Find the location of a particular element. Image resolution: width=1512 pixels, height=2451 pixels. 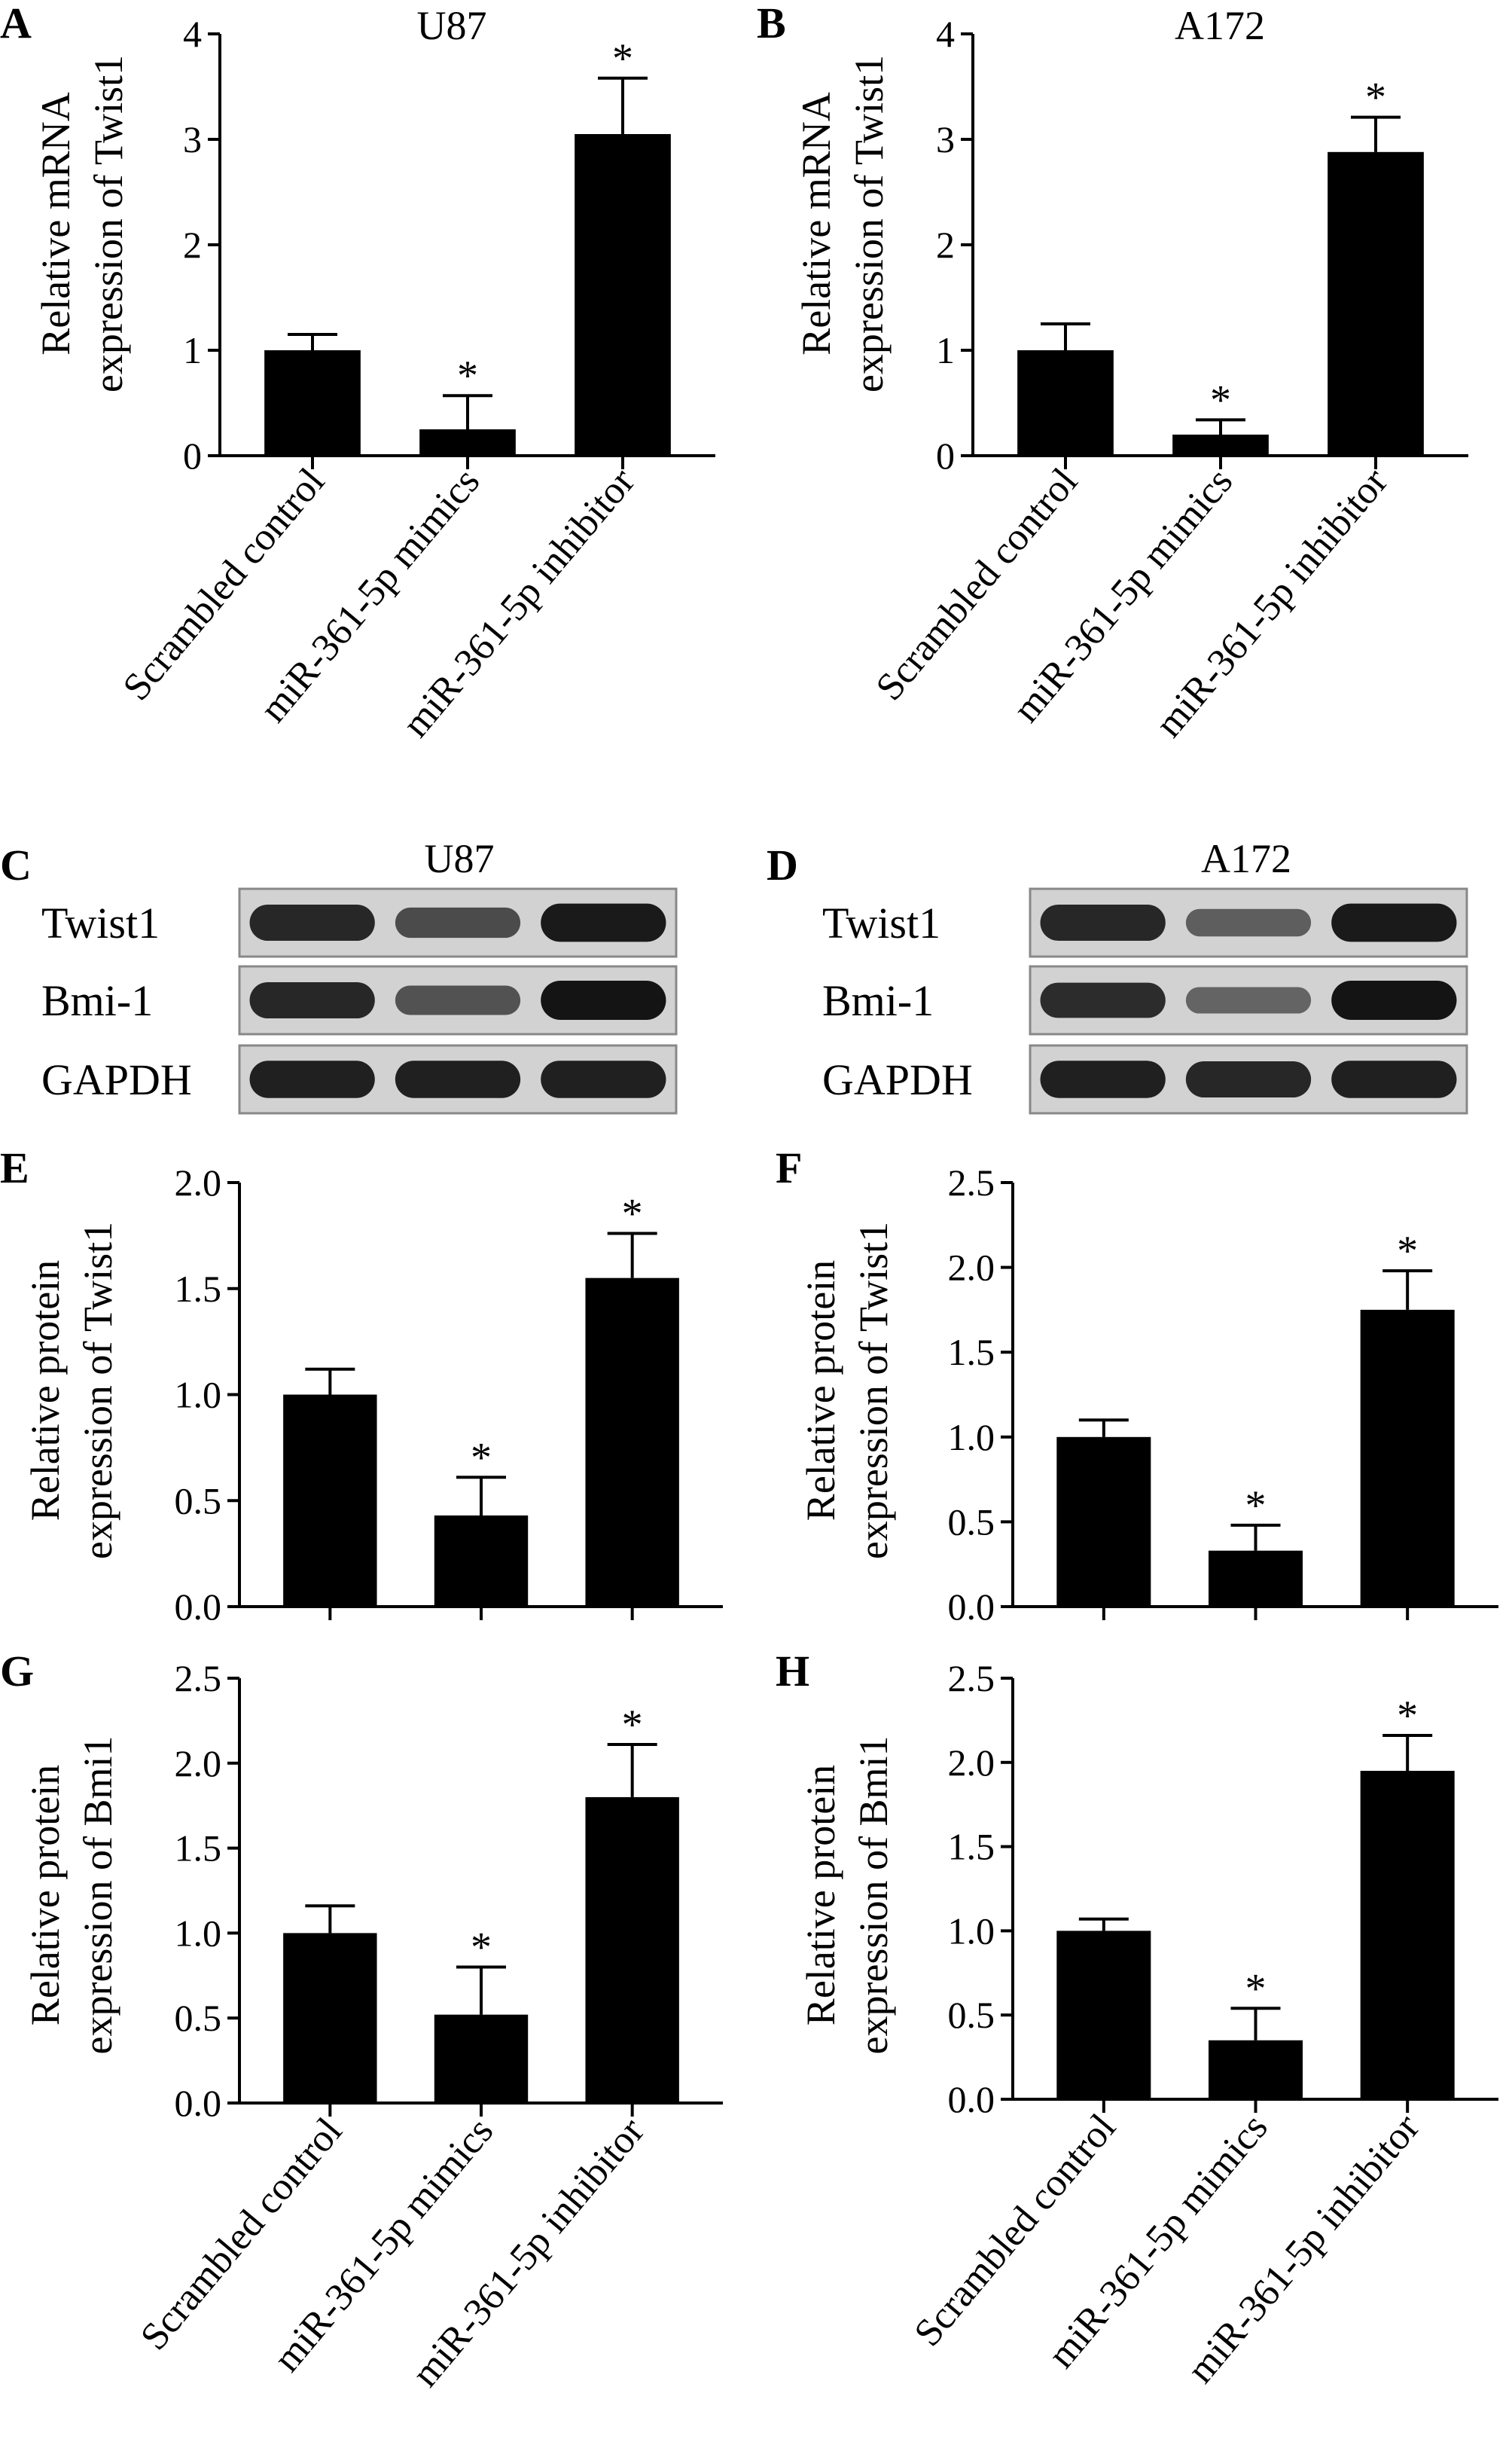

y-axis-label: Relative mRNA expression of Twist1 is located at coordinates (82, 223).